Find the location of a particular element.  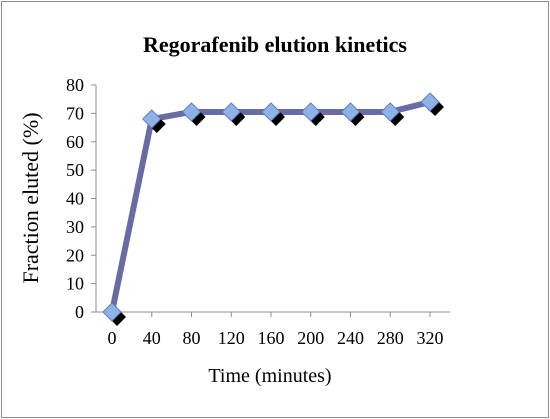

y-tick-label: 70 is located at coordinates (75, 113).